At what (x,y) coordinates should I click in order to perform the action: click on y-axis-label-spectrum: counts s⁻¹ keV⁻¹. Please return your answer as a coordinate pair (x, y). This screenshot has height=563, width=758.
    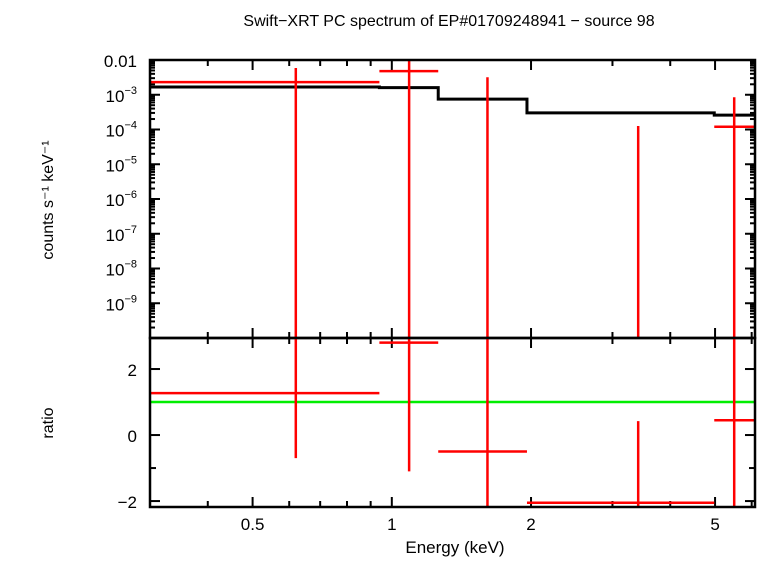
    Looking at the image, I should click on (48, 199).